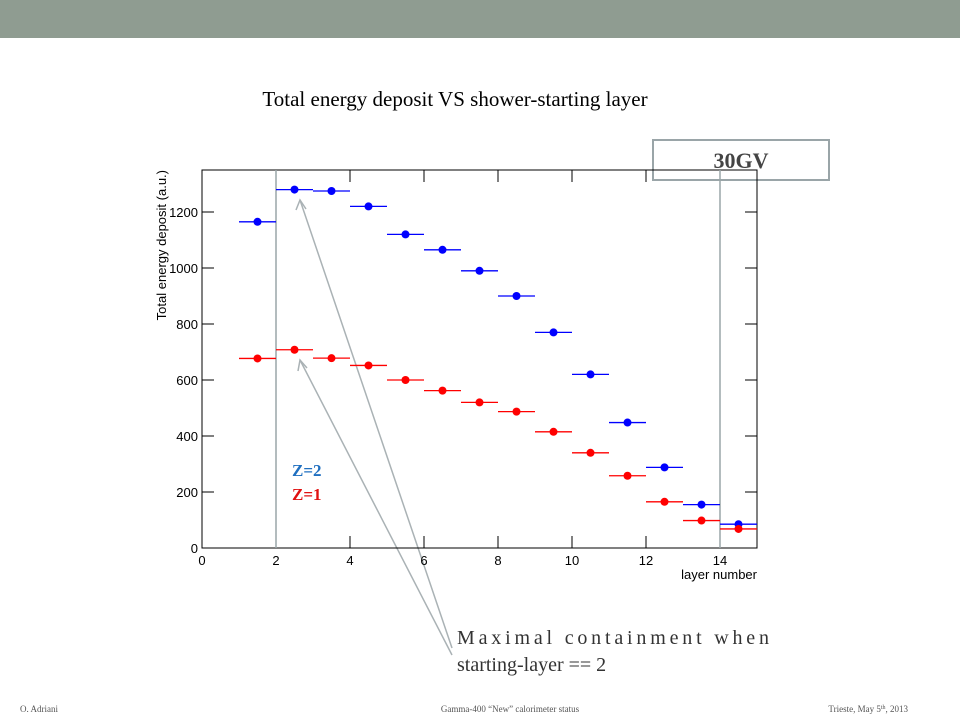 This screenshot has height=720, width=960. Describe the element at coordinates (572, 560) in the screenshot. I see `x-tick-label: 10` at that location.